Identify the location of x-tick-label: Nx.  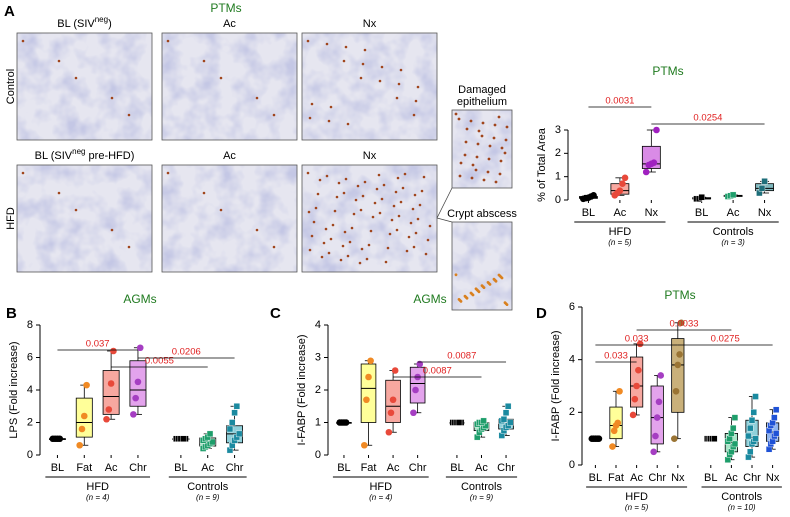
(652, 213).